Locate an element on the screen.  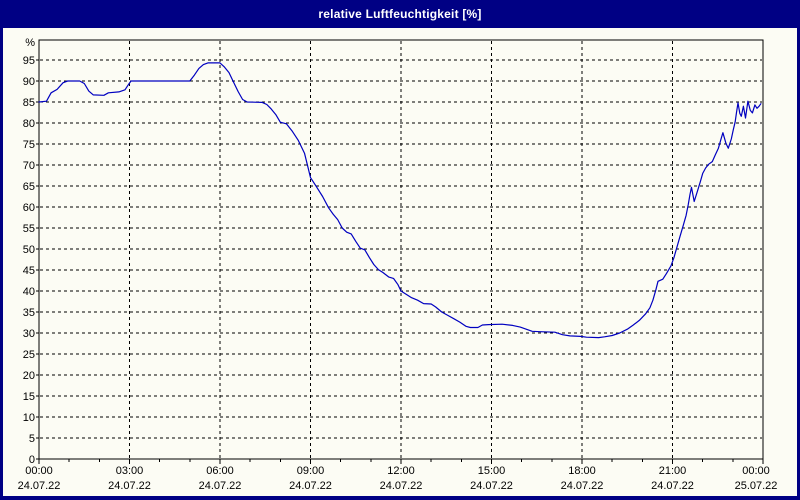
y-axis-tick-label: 35 is located at coordinates (29, 313).